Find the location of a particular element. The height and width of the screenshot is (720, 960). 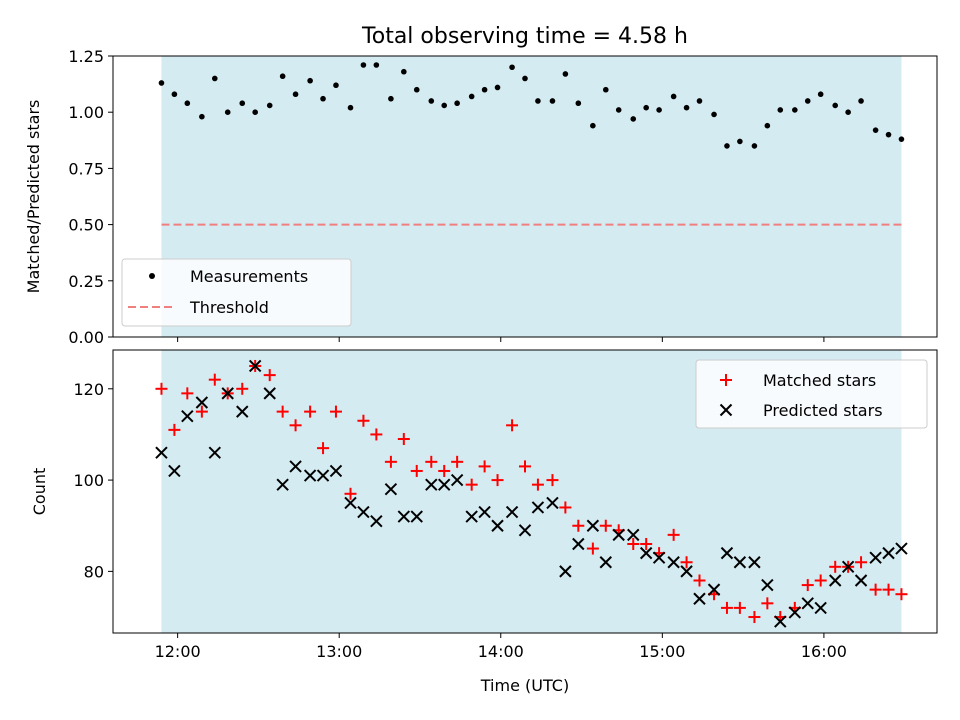

threshold-legend-label: Threshold is located at coordinates (229, 307).